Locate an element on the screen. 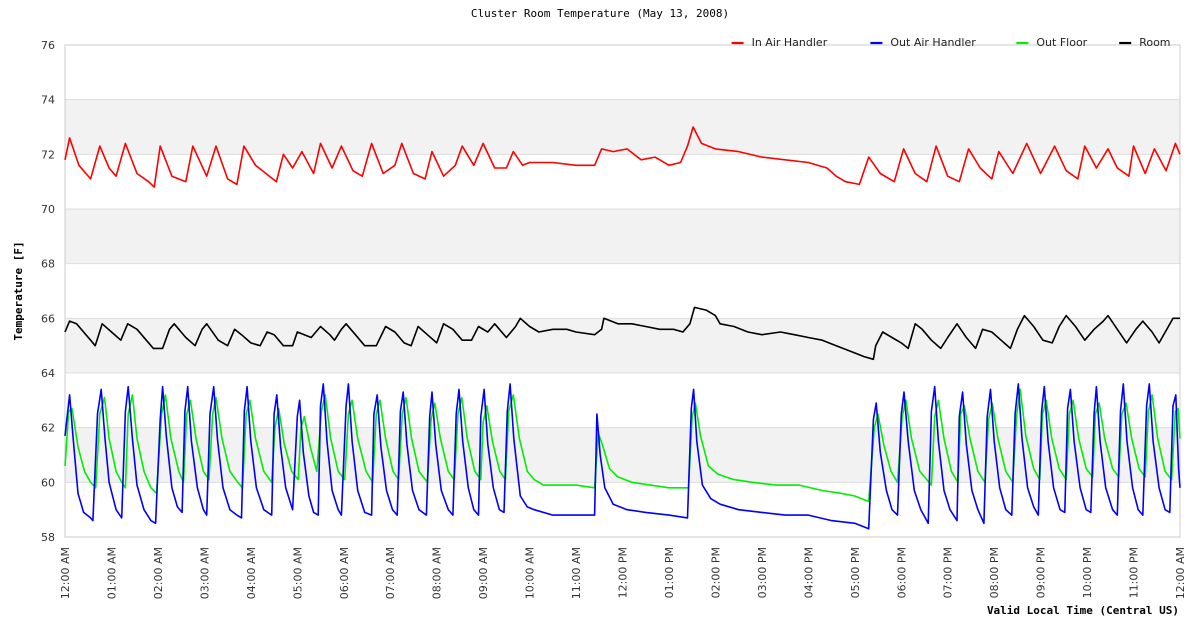 Image resolution: width=1200 pixels, height=628 pixels. x-tick-label: 01:00 PM is located at coordinates (669, 572).